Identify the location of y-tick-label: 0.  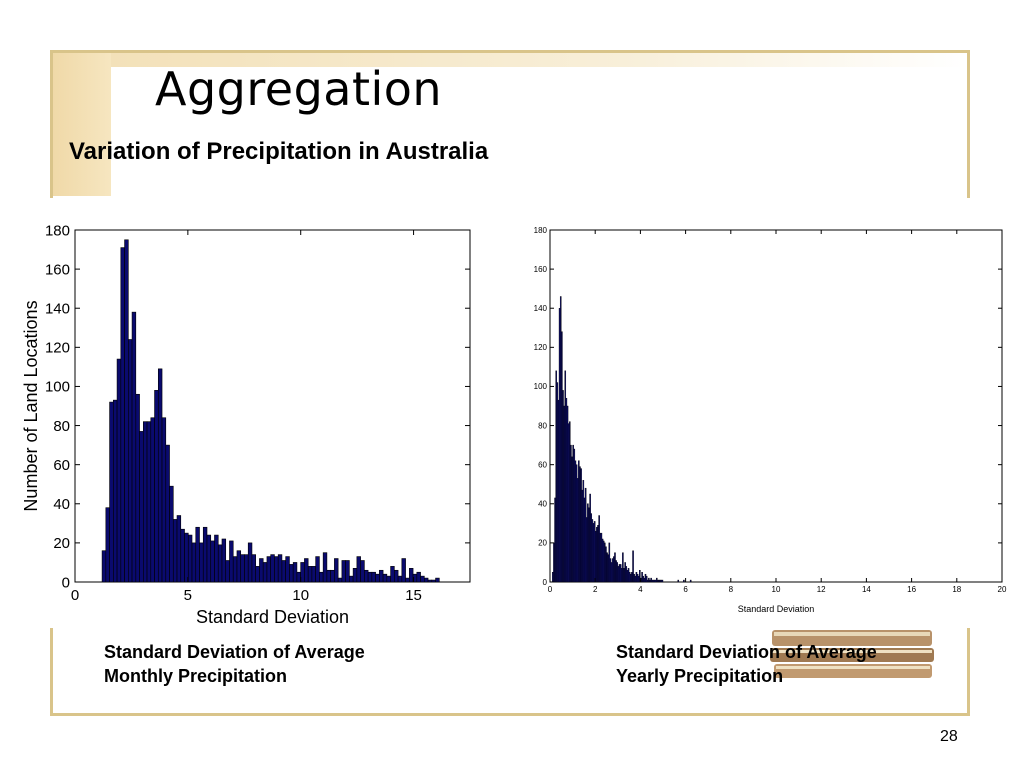
(545, 582).